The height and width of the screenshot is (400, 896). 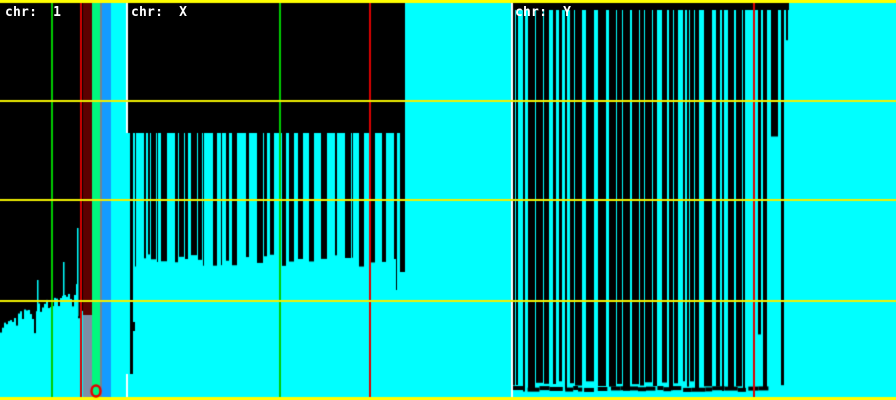 What do you see at coordinates (33, 12) in the screenshot?
I see `panel-label-chr1: chr: 1` at bounding box center [33, 12].